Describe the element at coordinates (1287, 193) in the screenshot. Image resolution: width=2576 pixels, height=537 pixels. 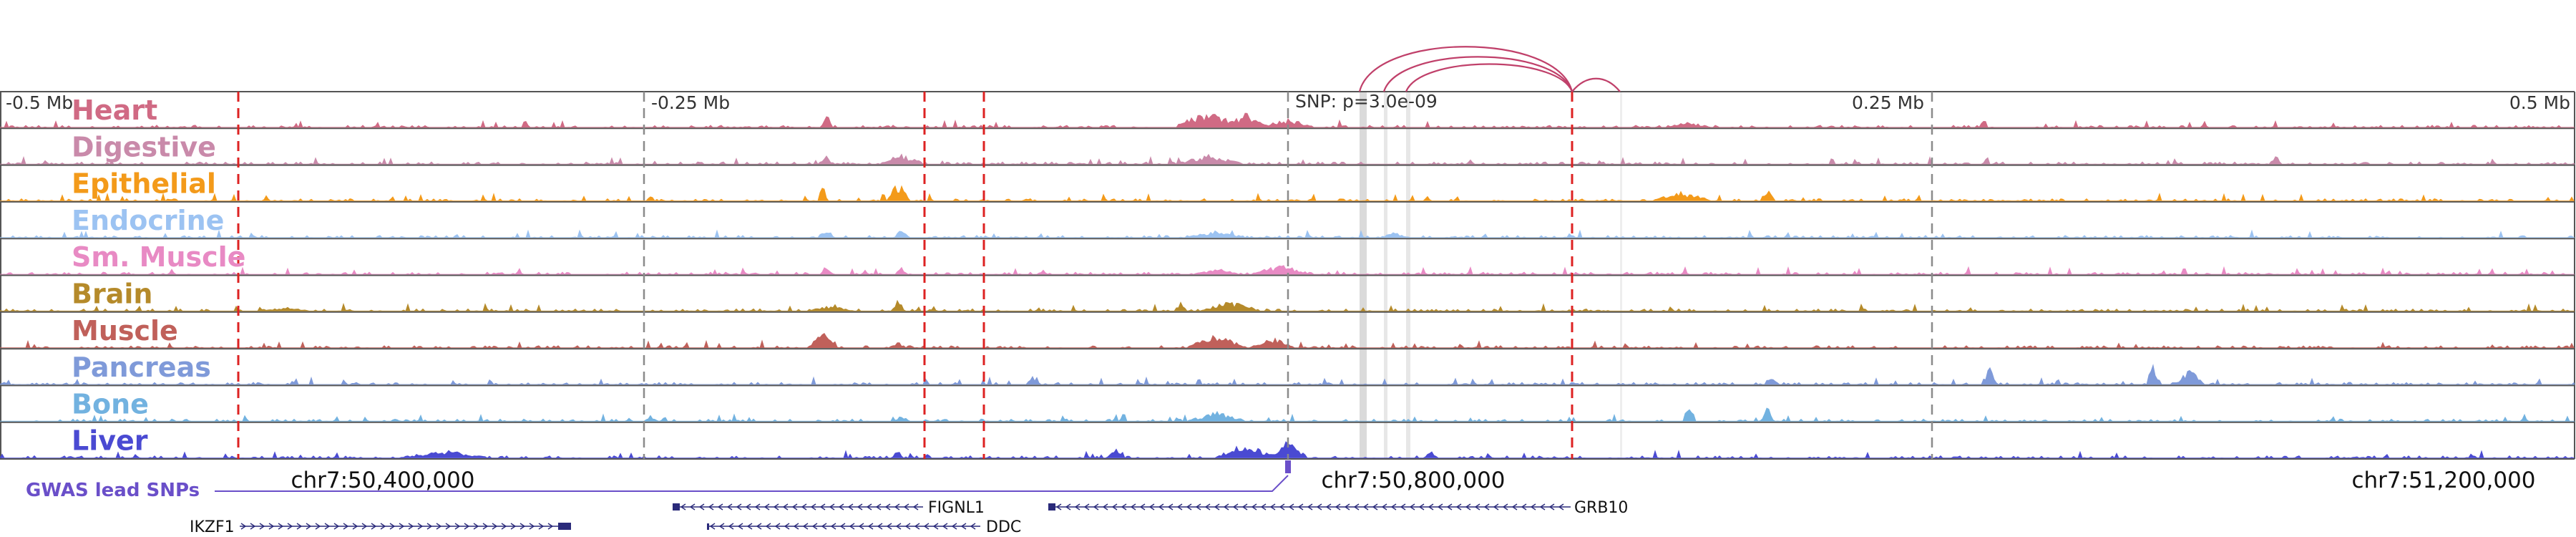
I see `signal-track-epithelial` at that location.